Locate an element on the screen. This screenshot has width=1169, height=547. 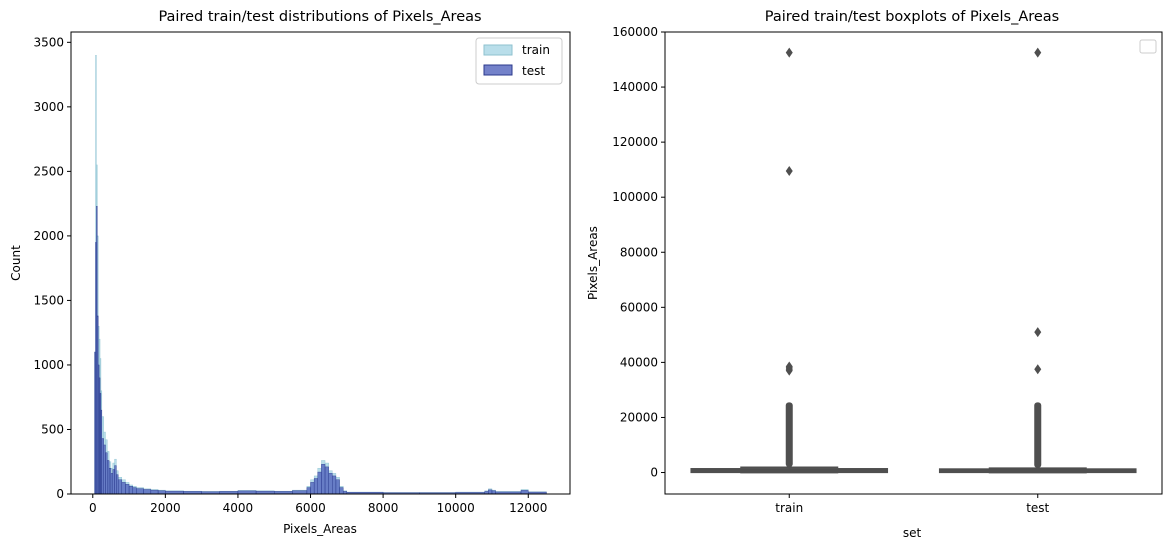
hist-ytick-label: 3500 is located at coordinates (48, 42).